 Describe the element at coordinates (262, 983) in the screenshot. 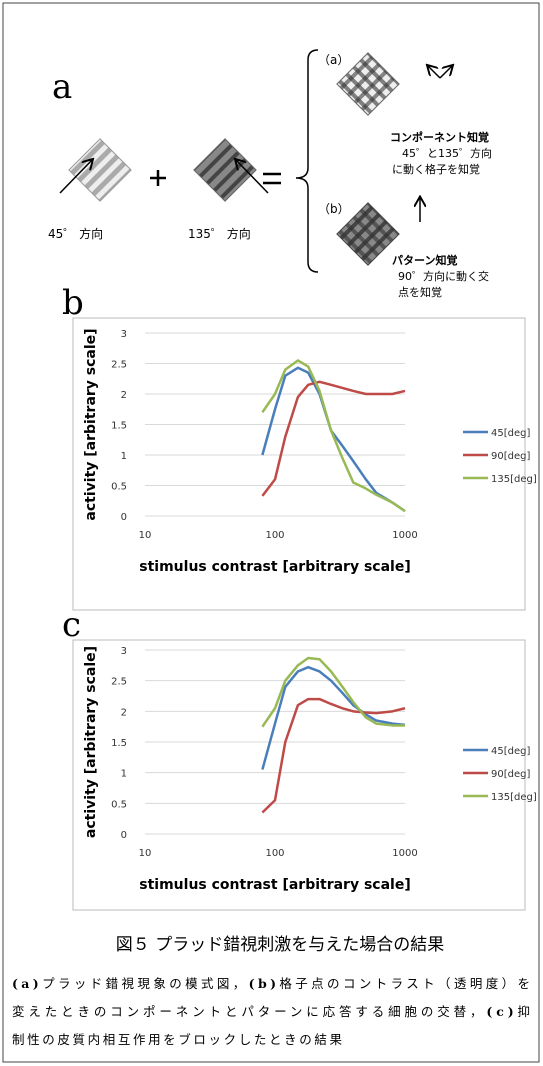

I see `caption-segment: (b)` at that location.